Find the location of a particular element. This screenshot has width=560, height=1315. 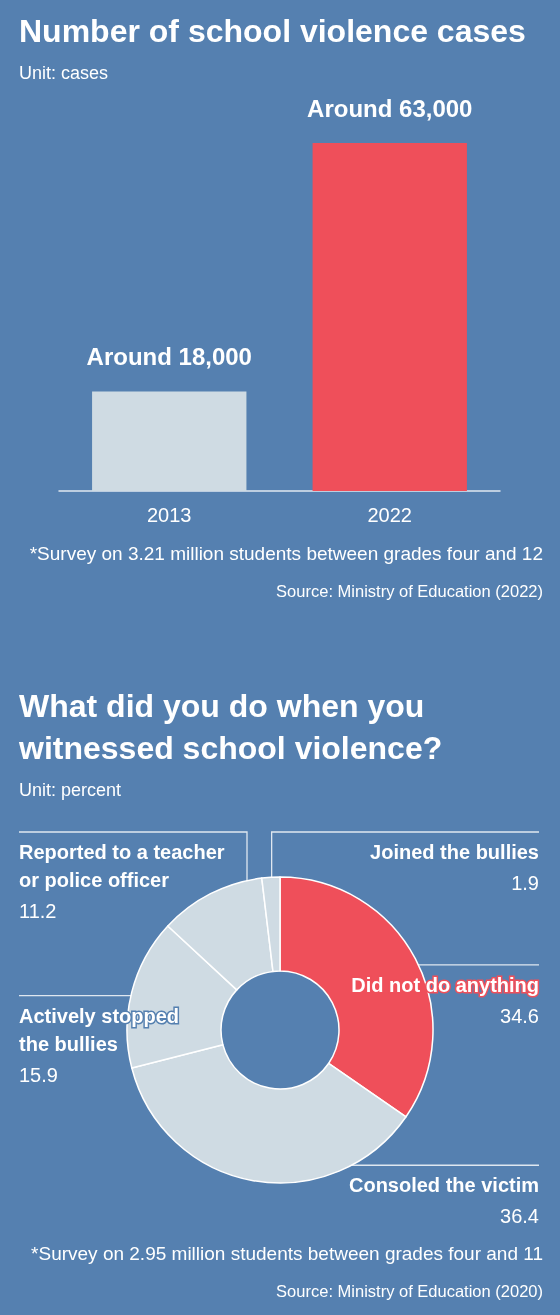

chart-title: What did you do when you witnessed school violence? is located at coordinates (230, 727).